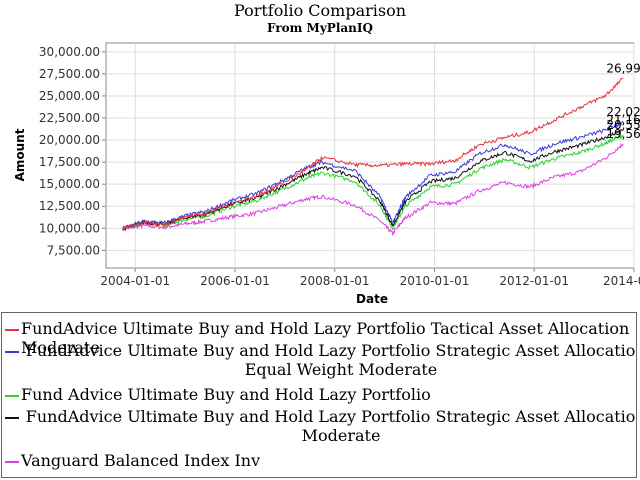 This screenshot has width=640, height=480. What do you see at coordinates (20, 154) in the screenshot?
I see `y-axis-label: Amount` at bounding box center [20, 154].